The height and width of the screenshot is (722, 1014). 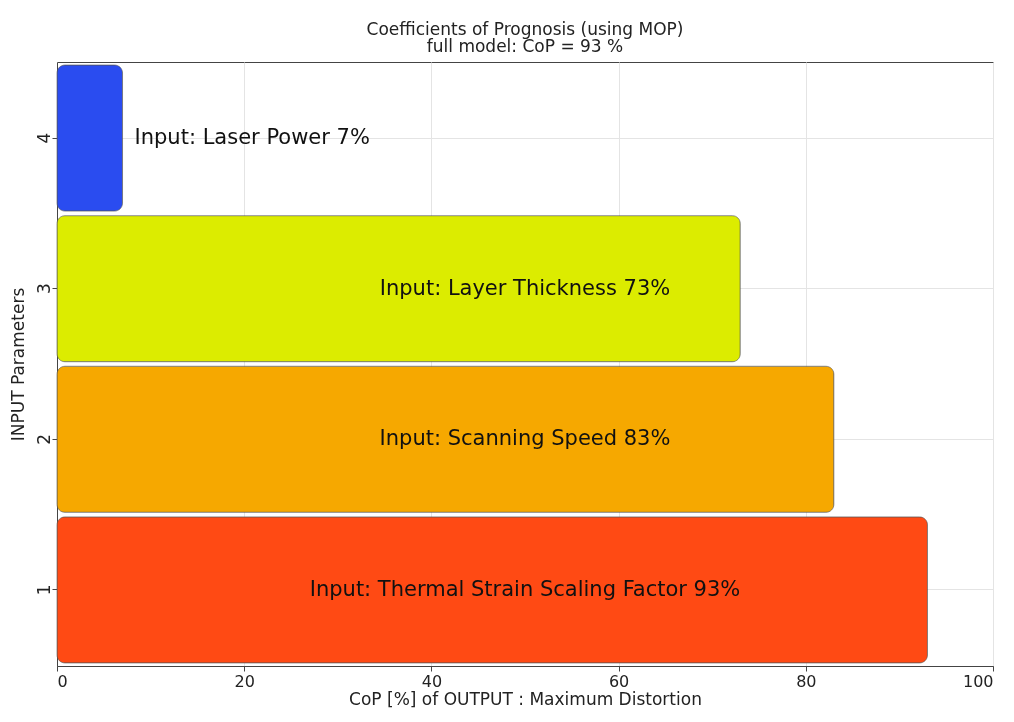 I want to click on data-label: Input: Layer Thickness 73%, so click(x=525, y=287).